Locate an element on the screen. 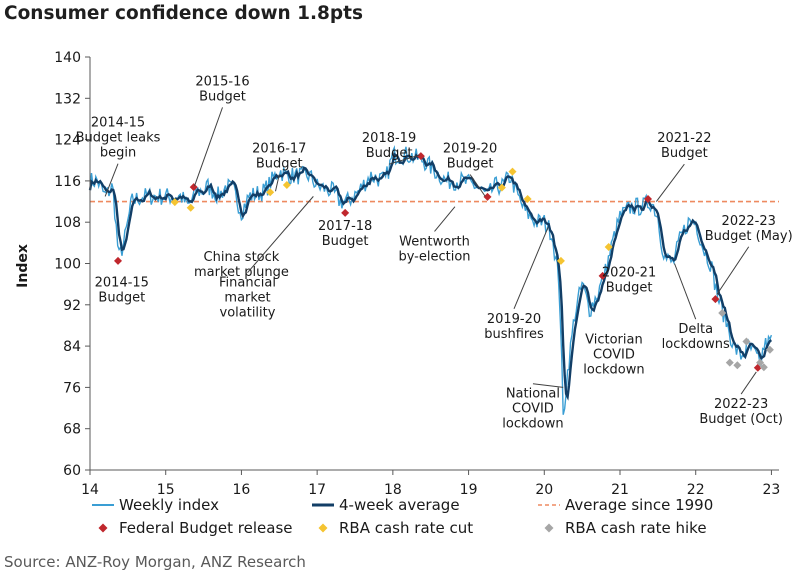 The height and width of the screenshot is (575, 799). y-tick-label: 60 is located at coordinates (72, 471).